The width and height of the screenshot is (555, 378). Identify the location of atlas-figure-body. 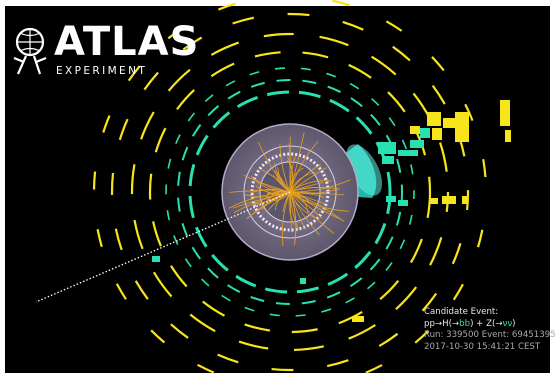
(30, 65).